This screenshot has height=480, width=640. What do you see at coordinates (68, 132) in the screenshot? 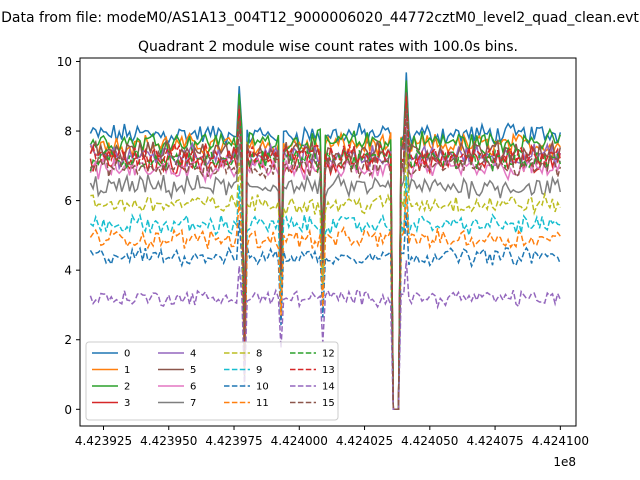
I see `y-tick-label: 8` at bounding box center [68, 132].